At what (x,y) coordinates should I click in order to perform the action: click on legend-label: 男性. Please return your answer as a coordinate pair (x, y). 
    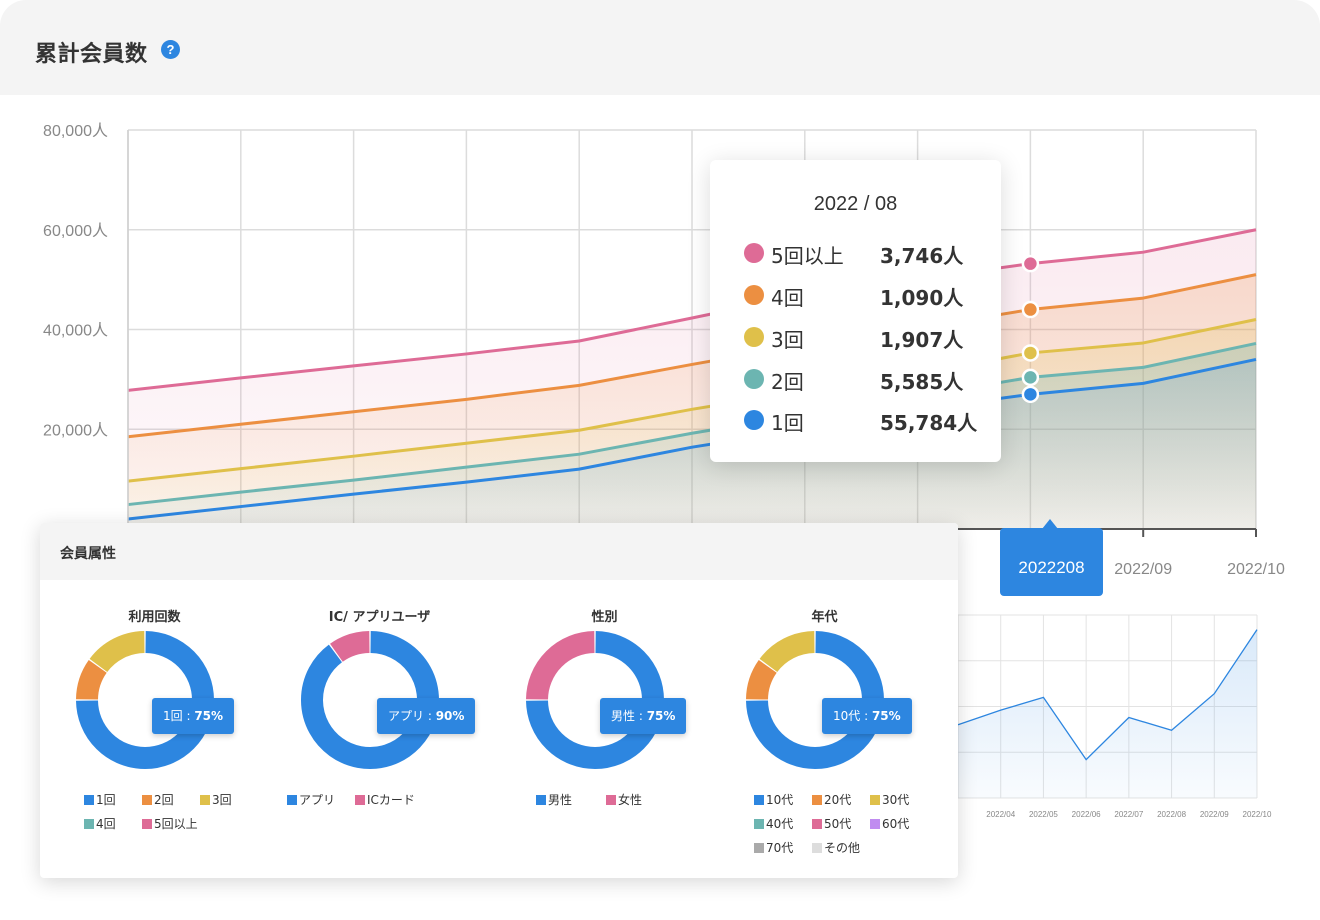
    Looking at the image, I should click on (560, 800).